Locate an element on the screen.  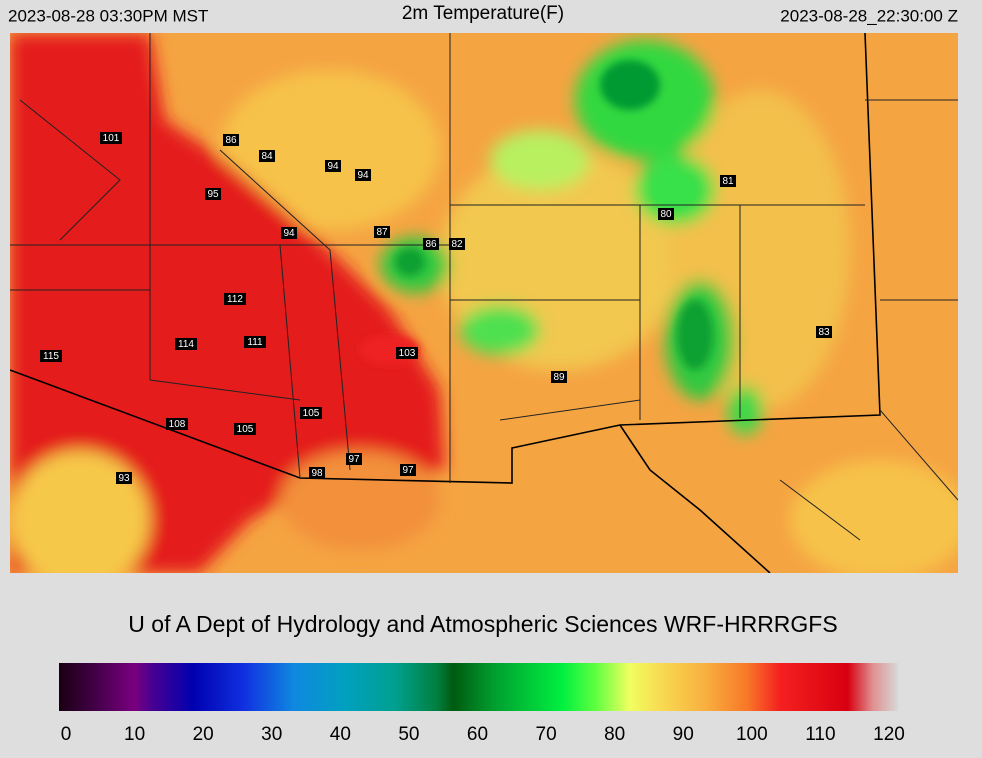
colorbar-tick-label: 30 is located at coordinates (271, 734).